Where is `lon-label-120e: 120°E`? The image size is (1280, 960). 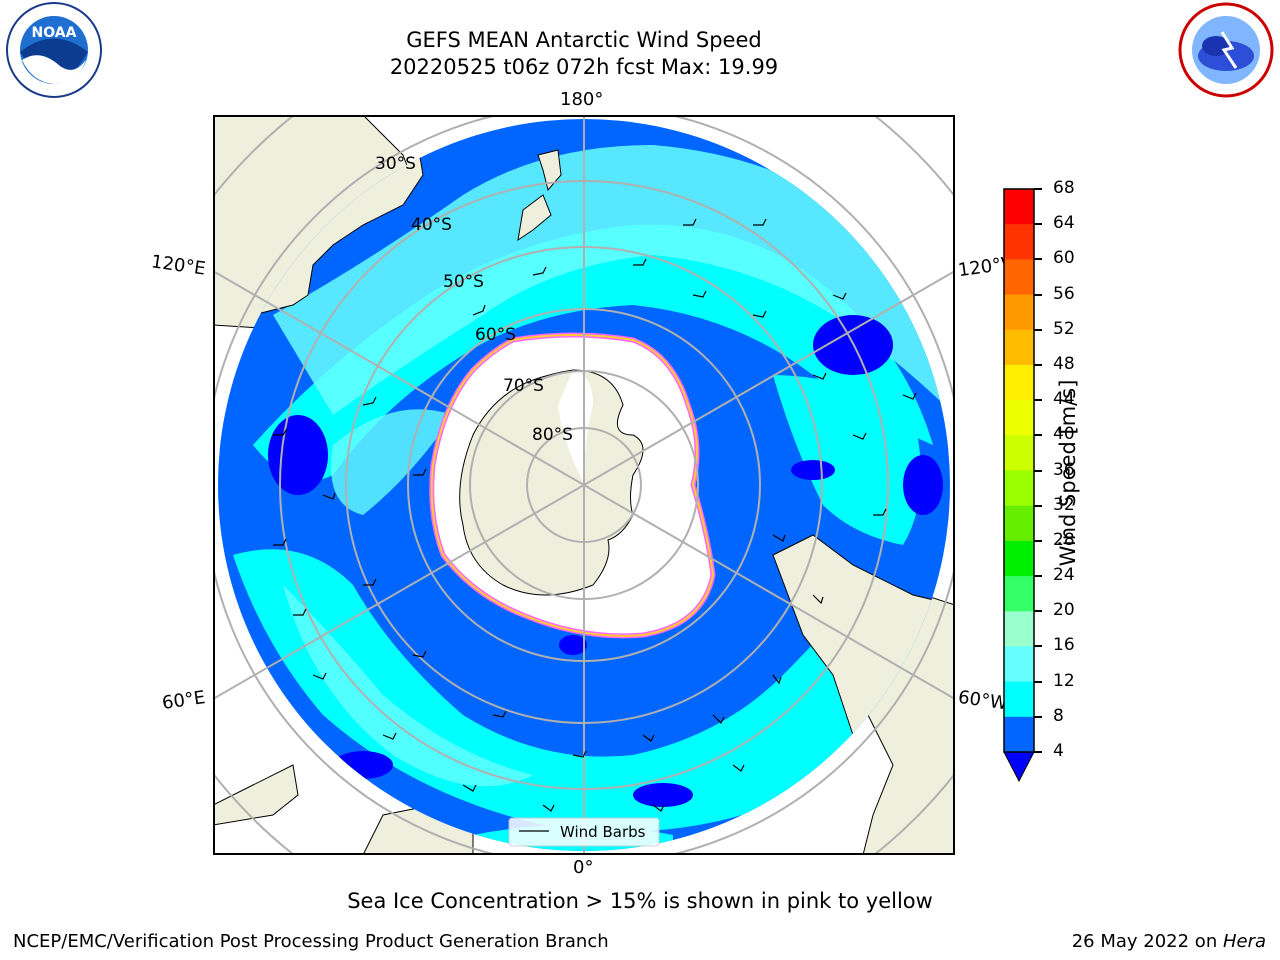 lon-label-120e: 120°E is located at coordinates (178, 265).